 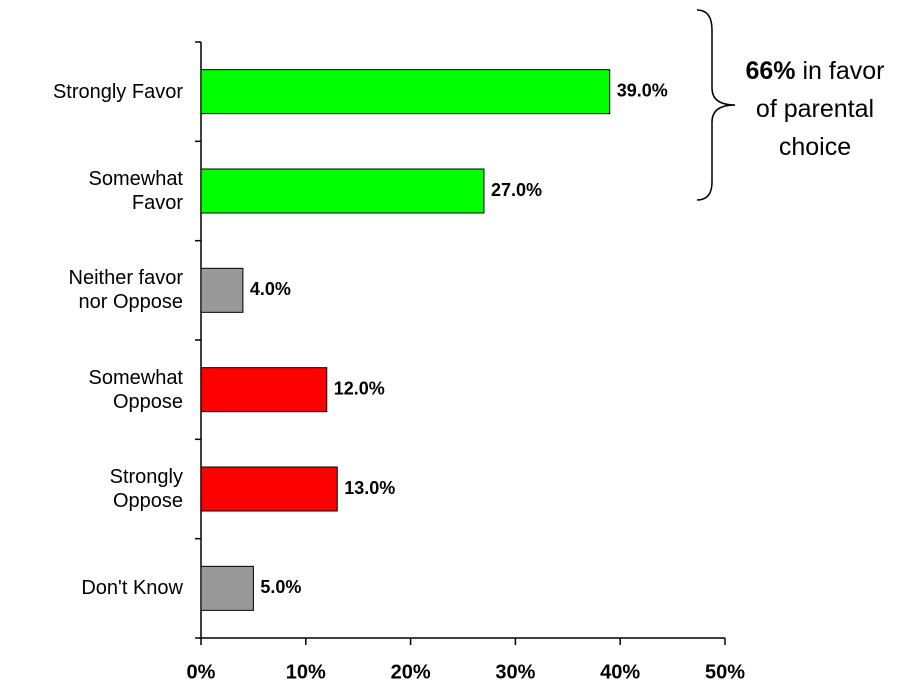 I want to click on value-label: 27.0%, so click(x=516, y=190).